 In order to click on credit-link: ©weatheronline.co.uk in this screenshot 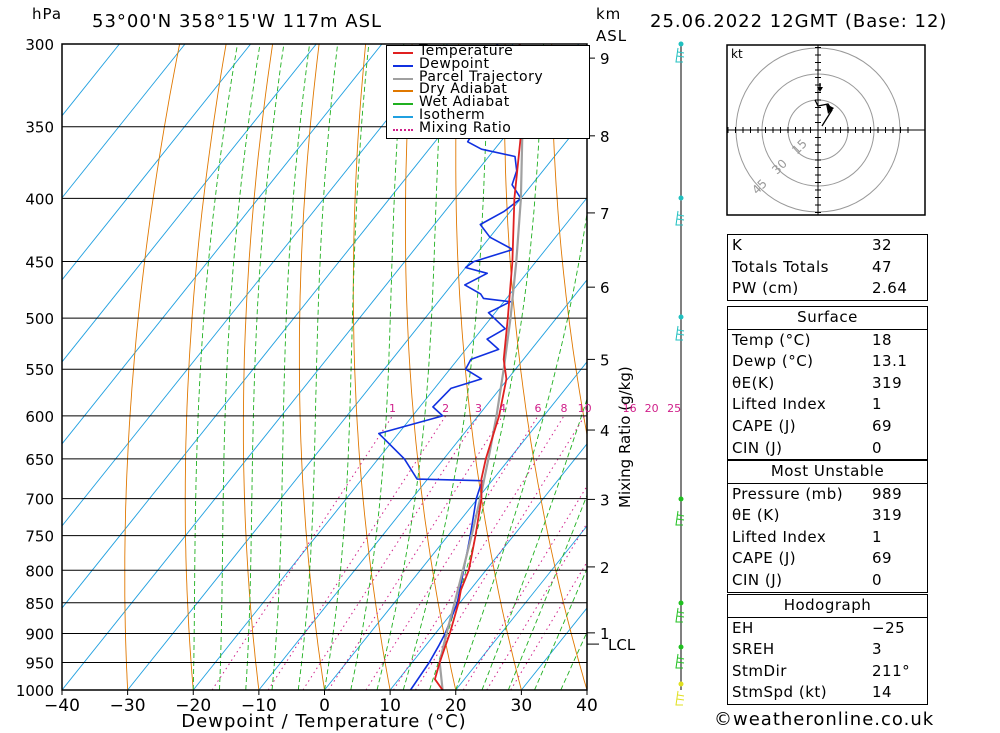, I will do `click(824, 719)`.